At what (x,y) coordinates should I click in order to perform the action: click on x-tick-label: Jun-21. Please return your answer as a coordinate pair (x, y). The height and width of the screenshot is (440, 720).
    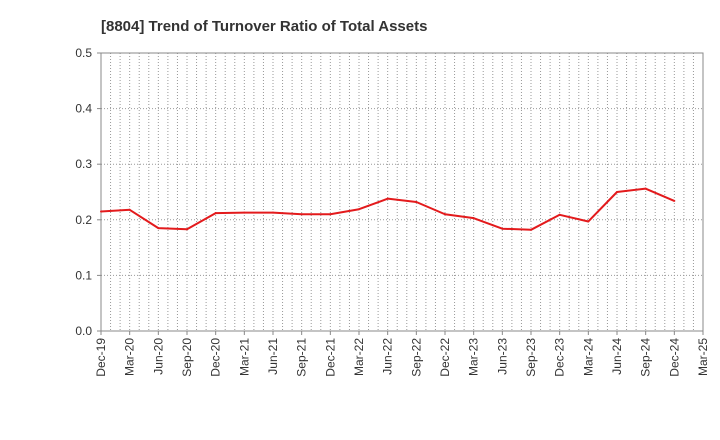
    Looking at the image, I should click on (273, 356).